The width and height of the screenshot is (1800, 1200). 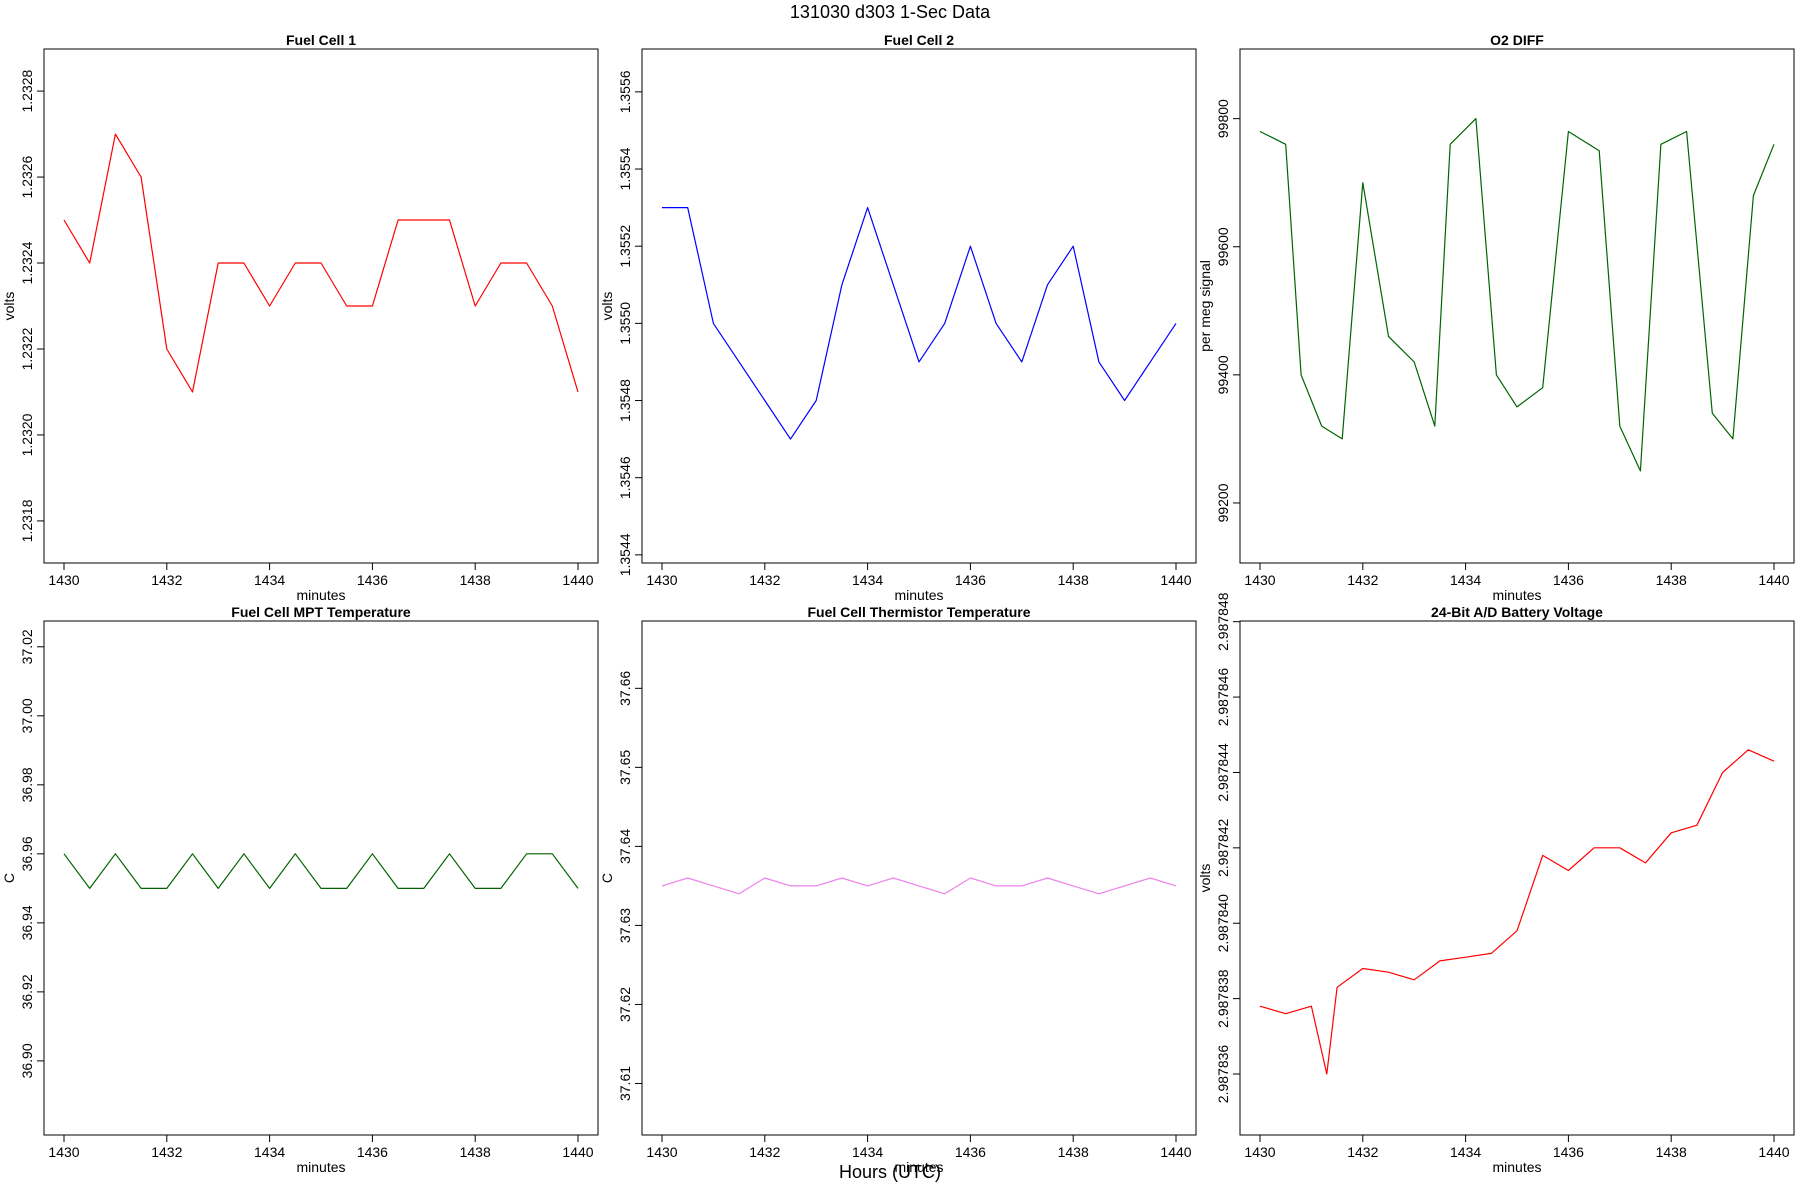 I want to click on y-tick-label: 37.64, so click(x=625, y=846).